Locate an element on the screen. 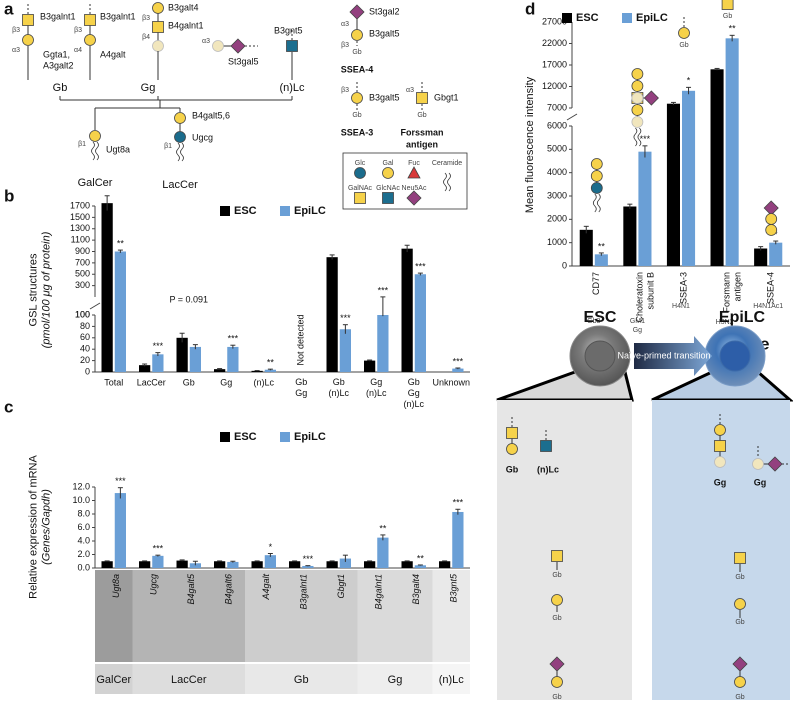 Image resolution: width=793 pixels, height=711 pixels. y-tick-label: 6.0 is located at coordinates (83, 527).